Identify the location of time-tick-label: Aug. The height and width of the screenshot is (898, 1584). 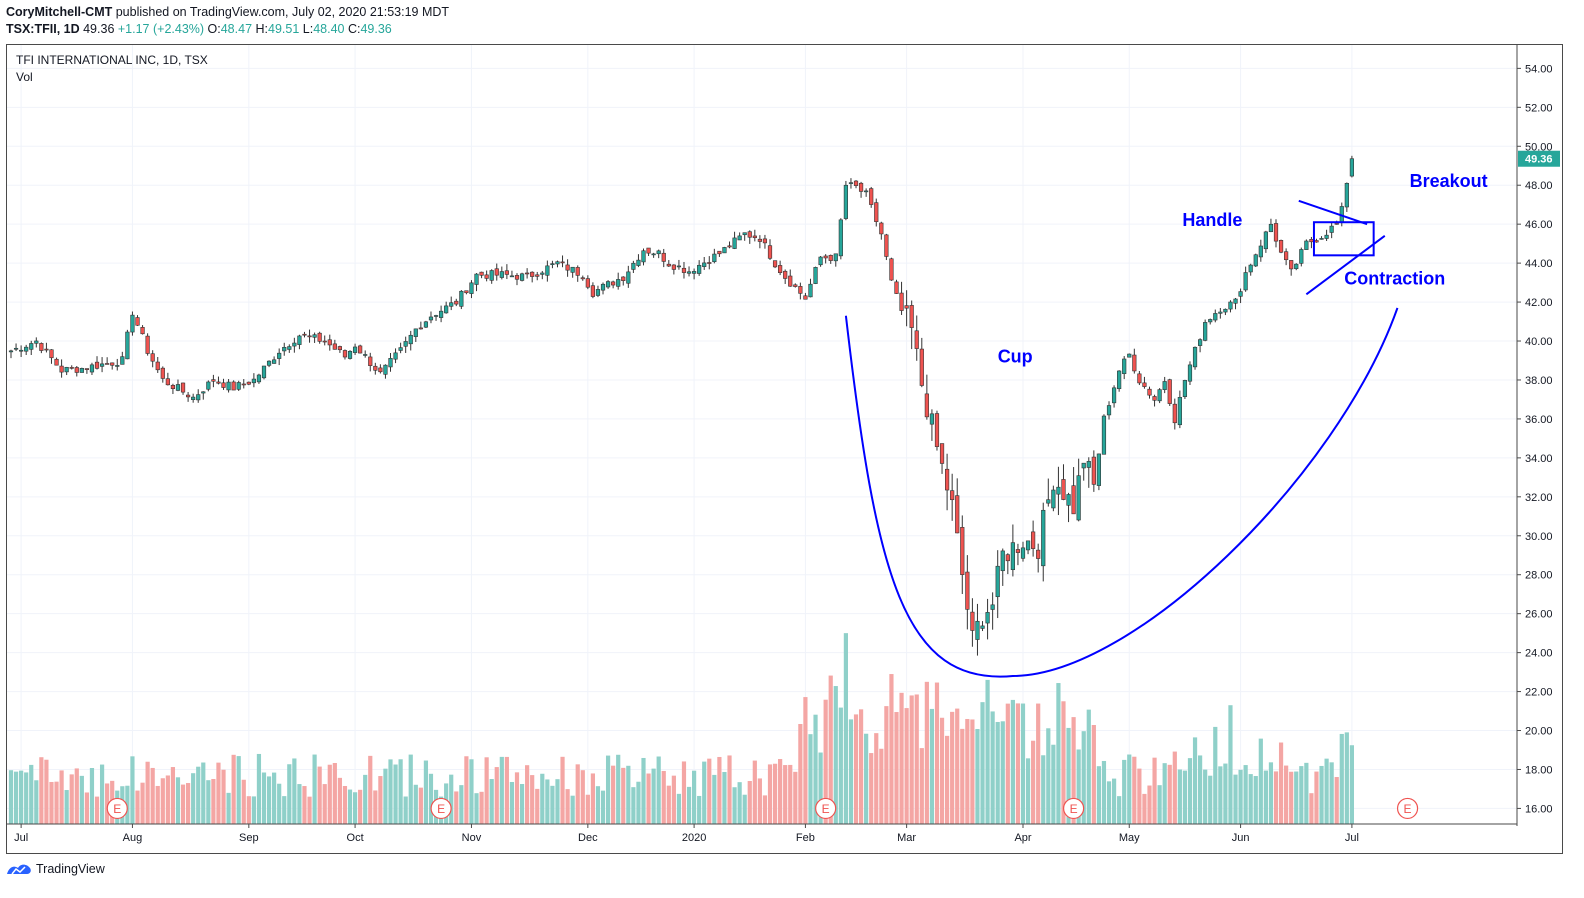
(133, 838).